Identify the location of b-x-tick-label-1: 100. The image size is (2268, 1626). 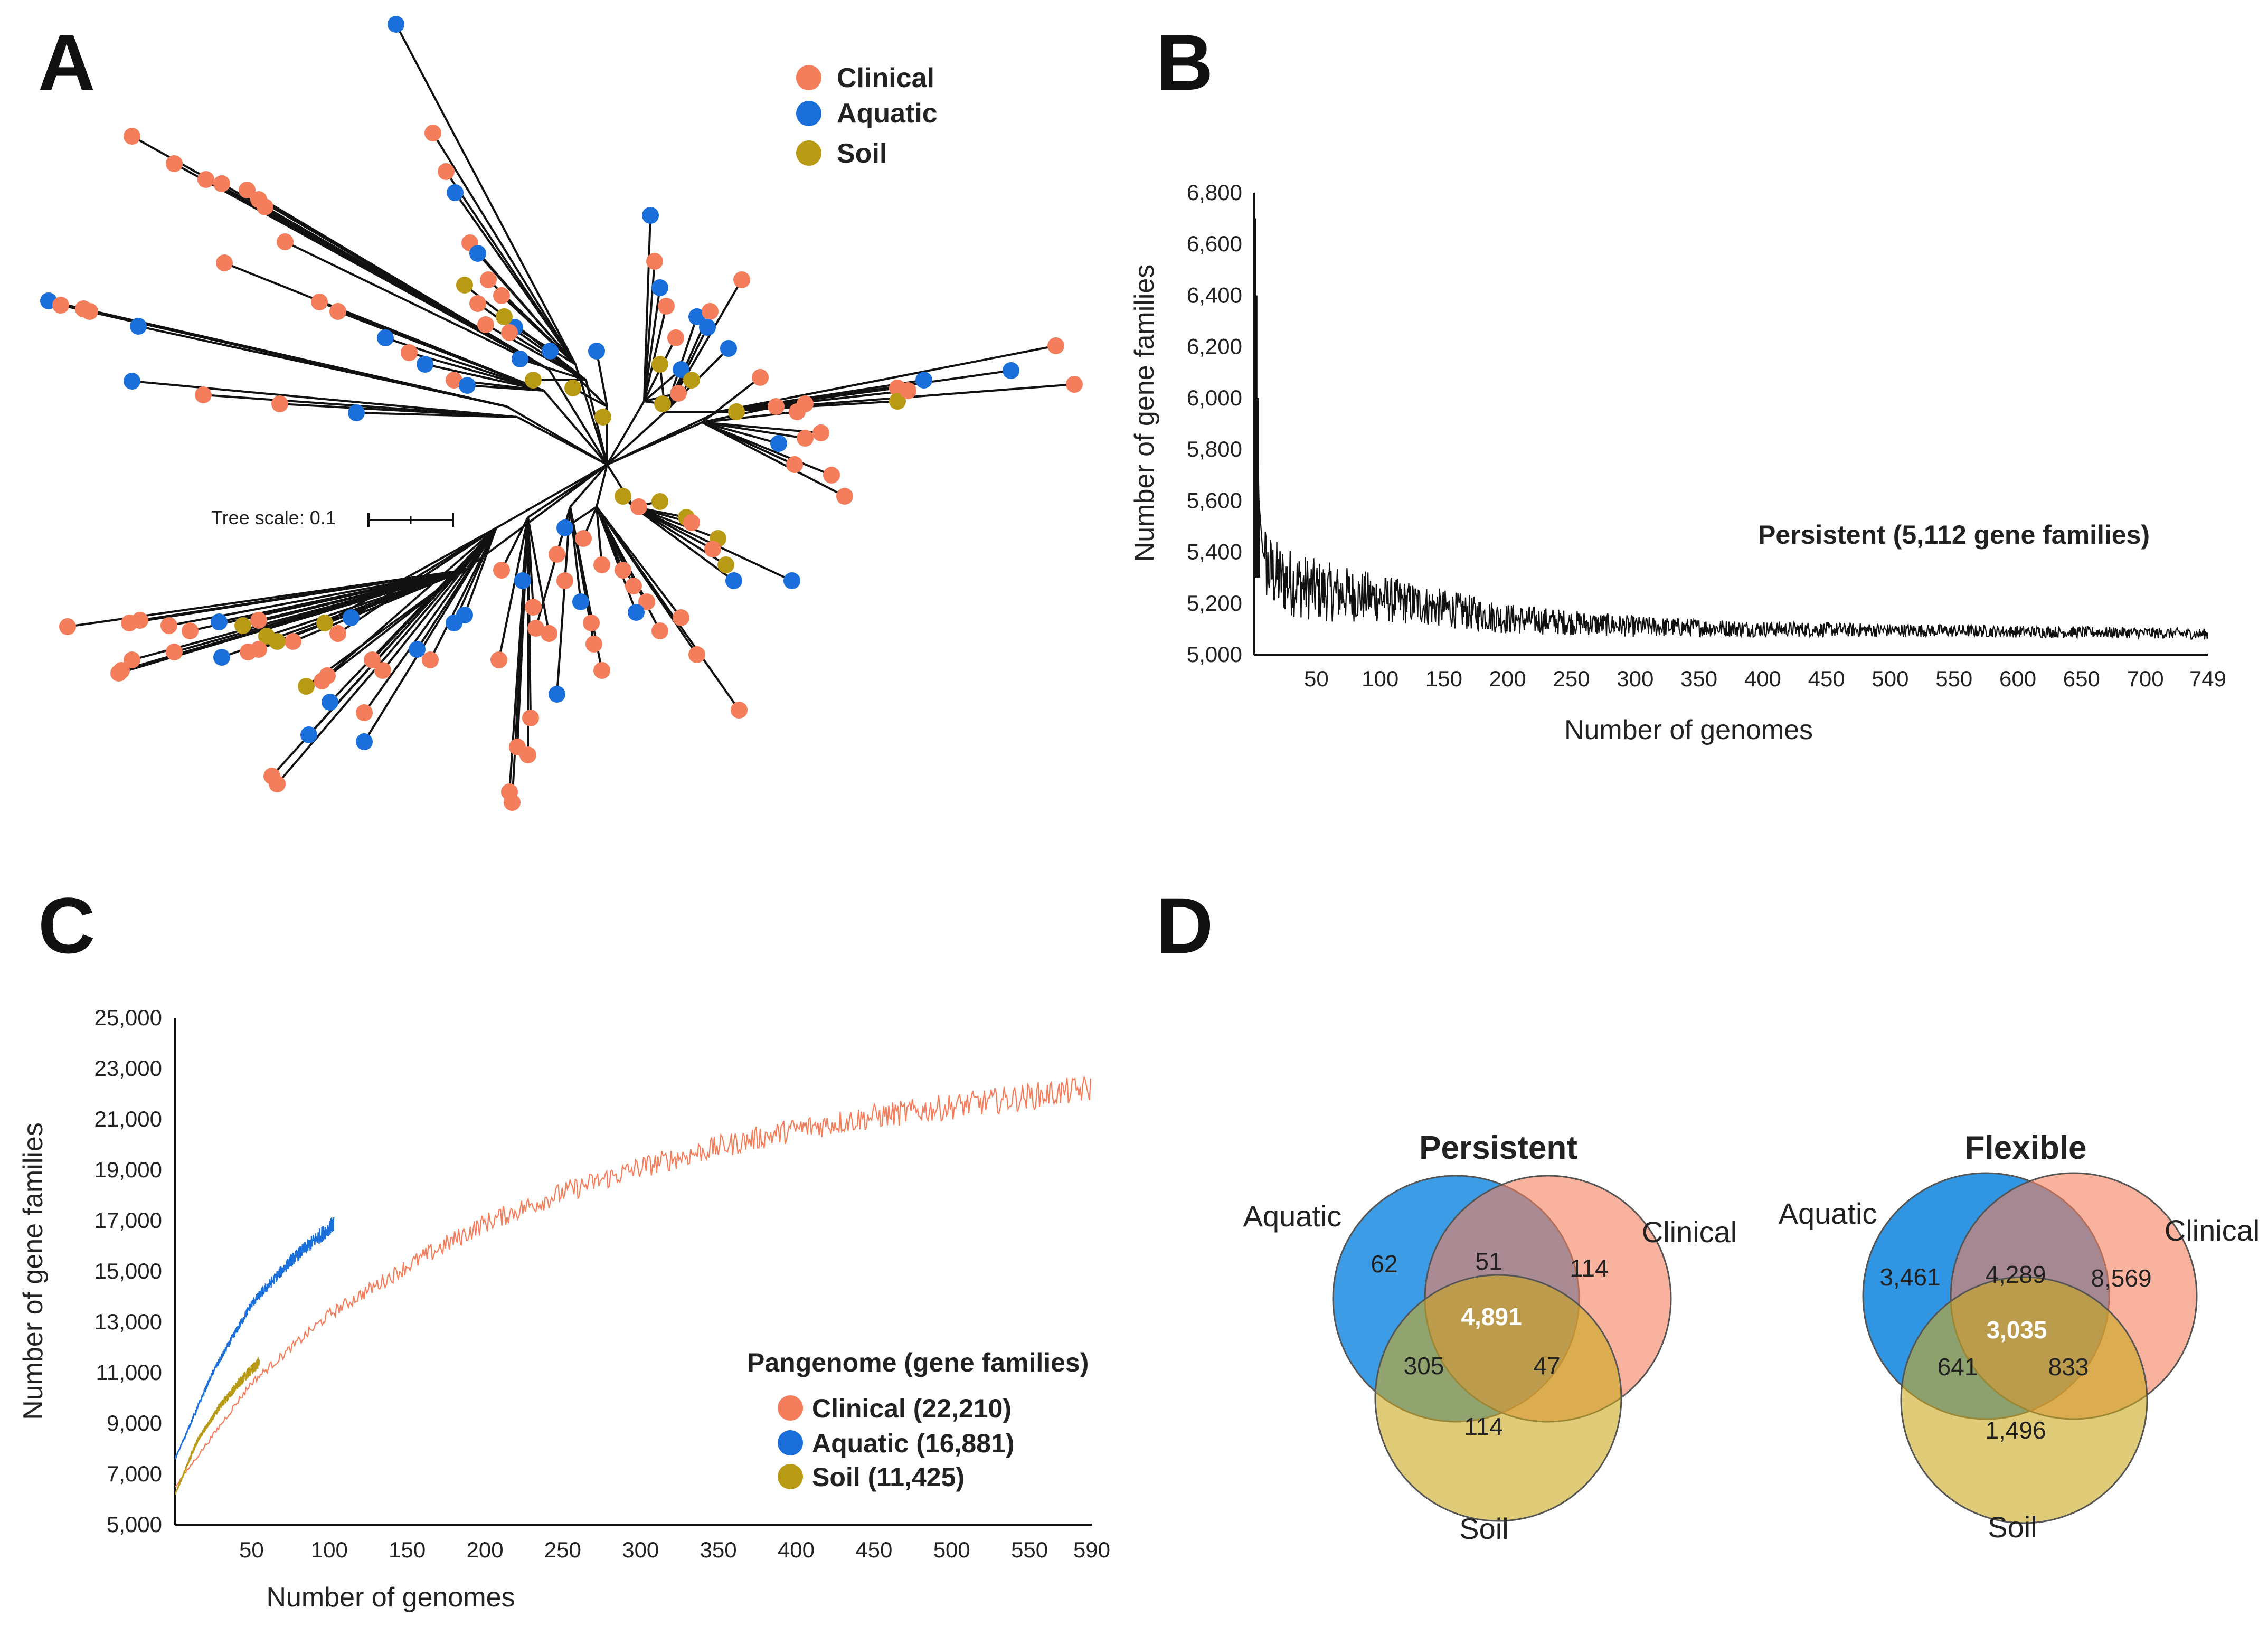
(1380, 678).